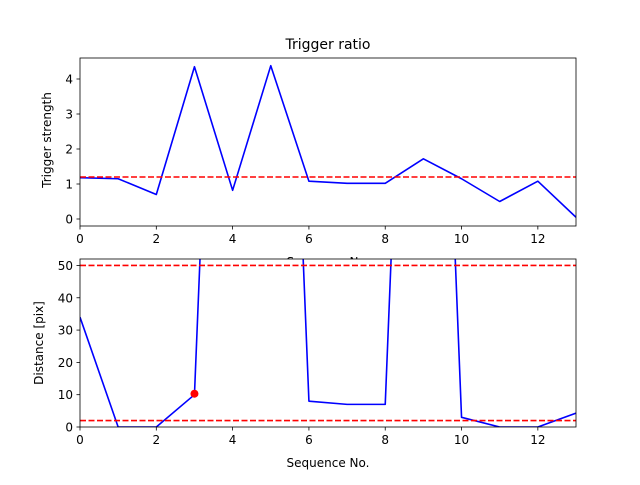  Describe the element at coordinates (69, 220) in the screenshot. I see `top-ytick-label: 0` at that location.